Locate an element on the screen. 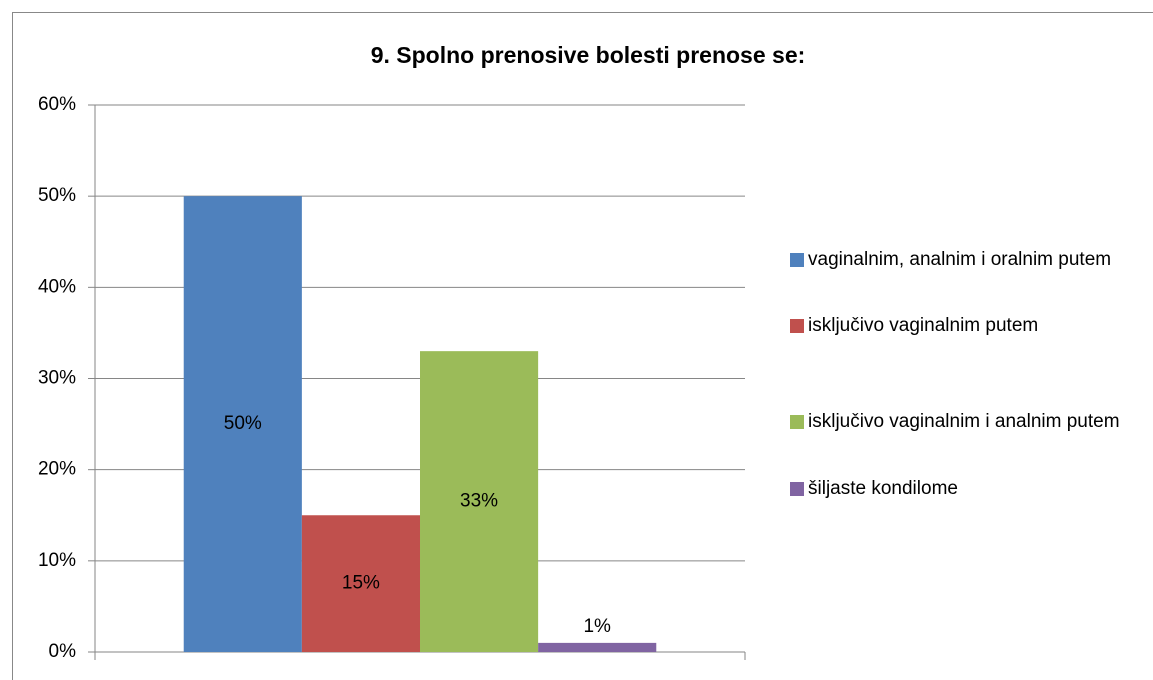  legend-label: isključivo vaginalnim i analnim putem is located at coordinates (964, 421).